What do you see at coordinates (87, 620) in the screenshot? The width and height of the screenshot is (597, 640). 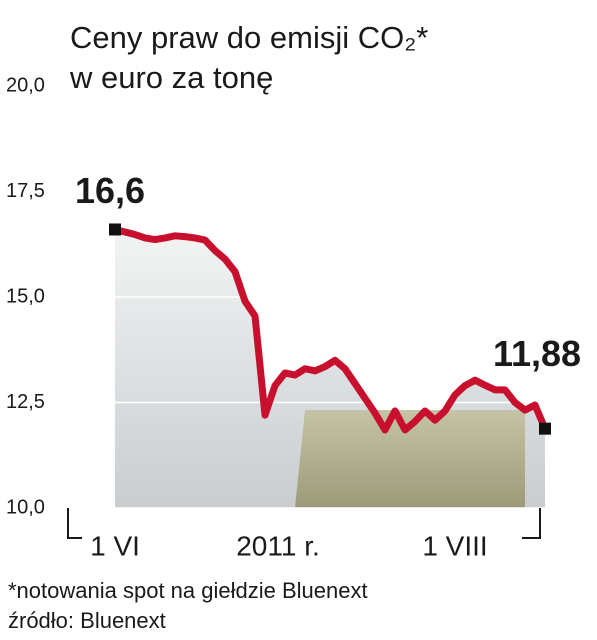 I see `source: źródło: Bluenext` at bounding box center [87, 620].